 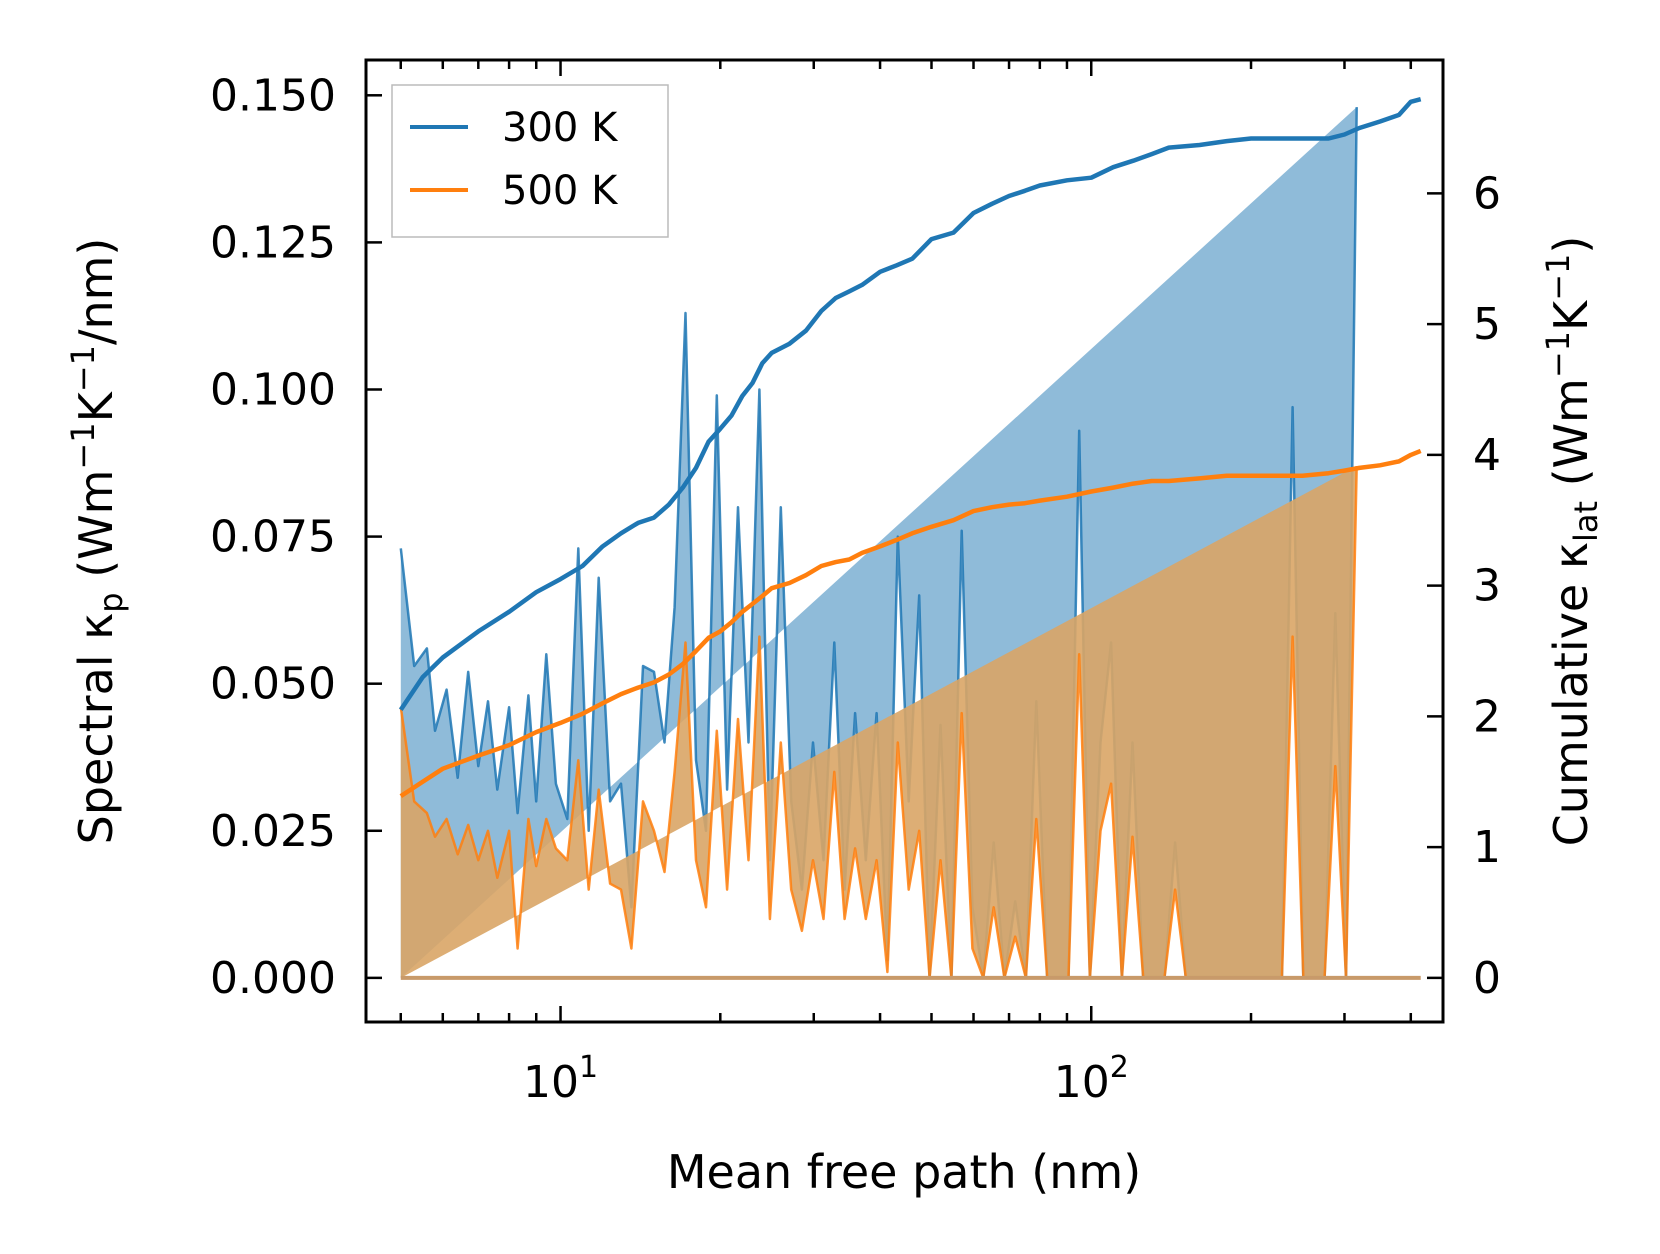 I want to click on y-right-tick-label: 0, so click(x=1487, y=978).